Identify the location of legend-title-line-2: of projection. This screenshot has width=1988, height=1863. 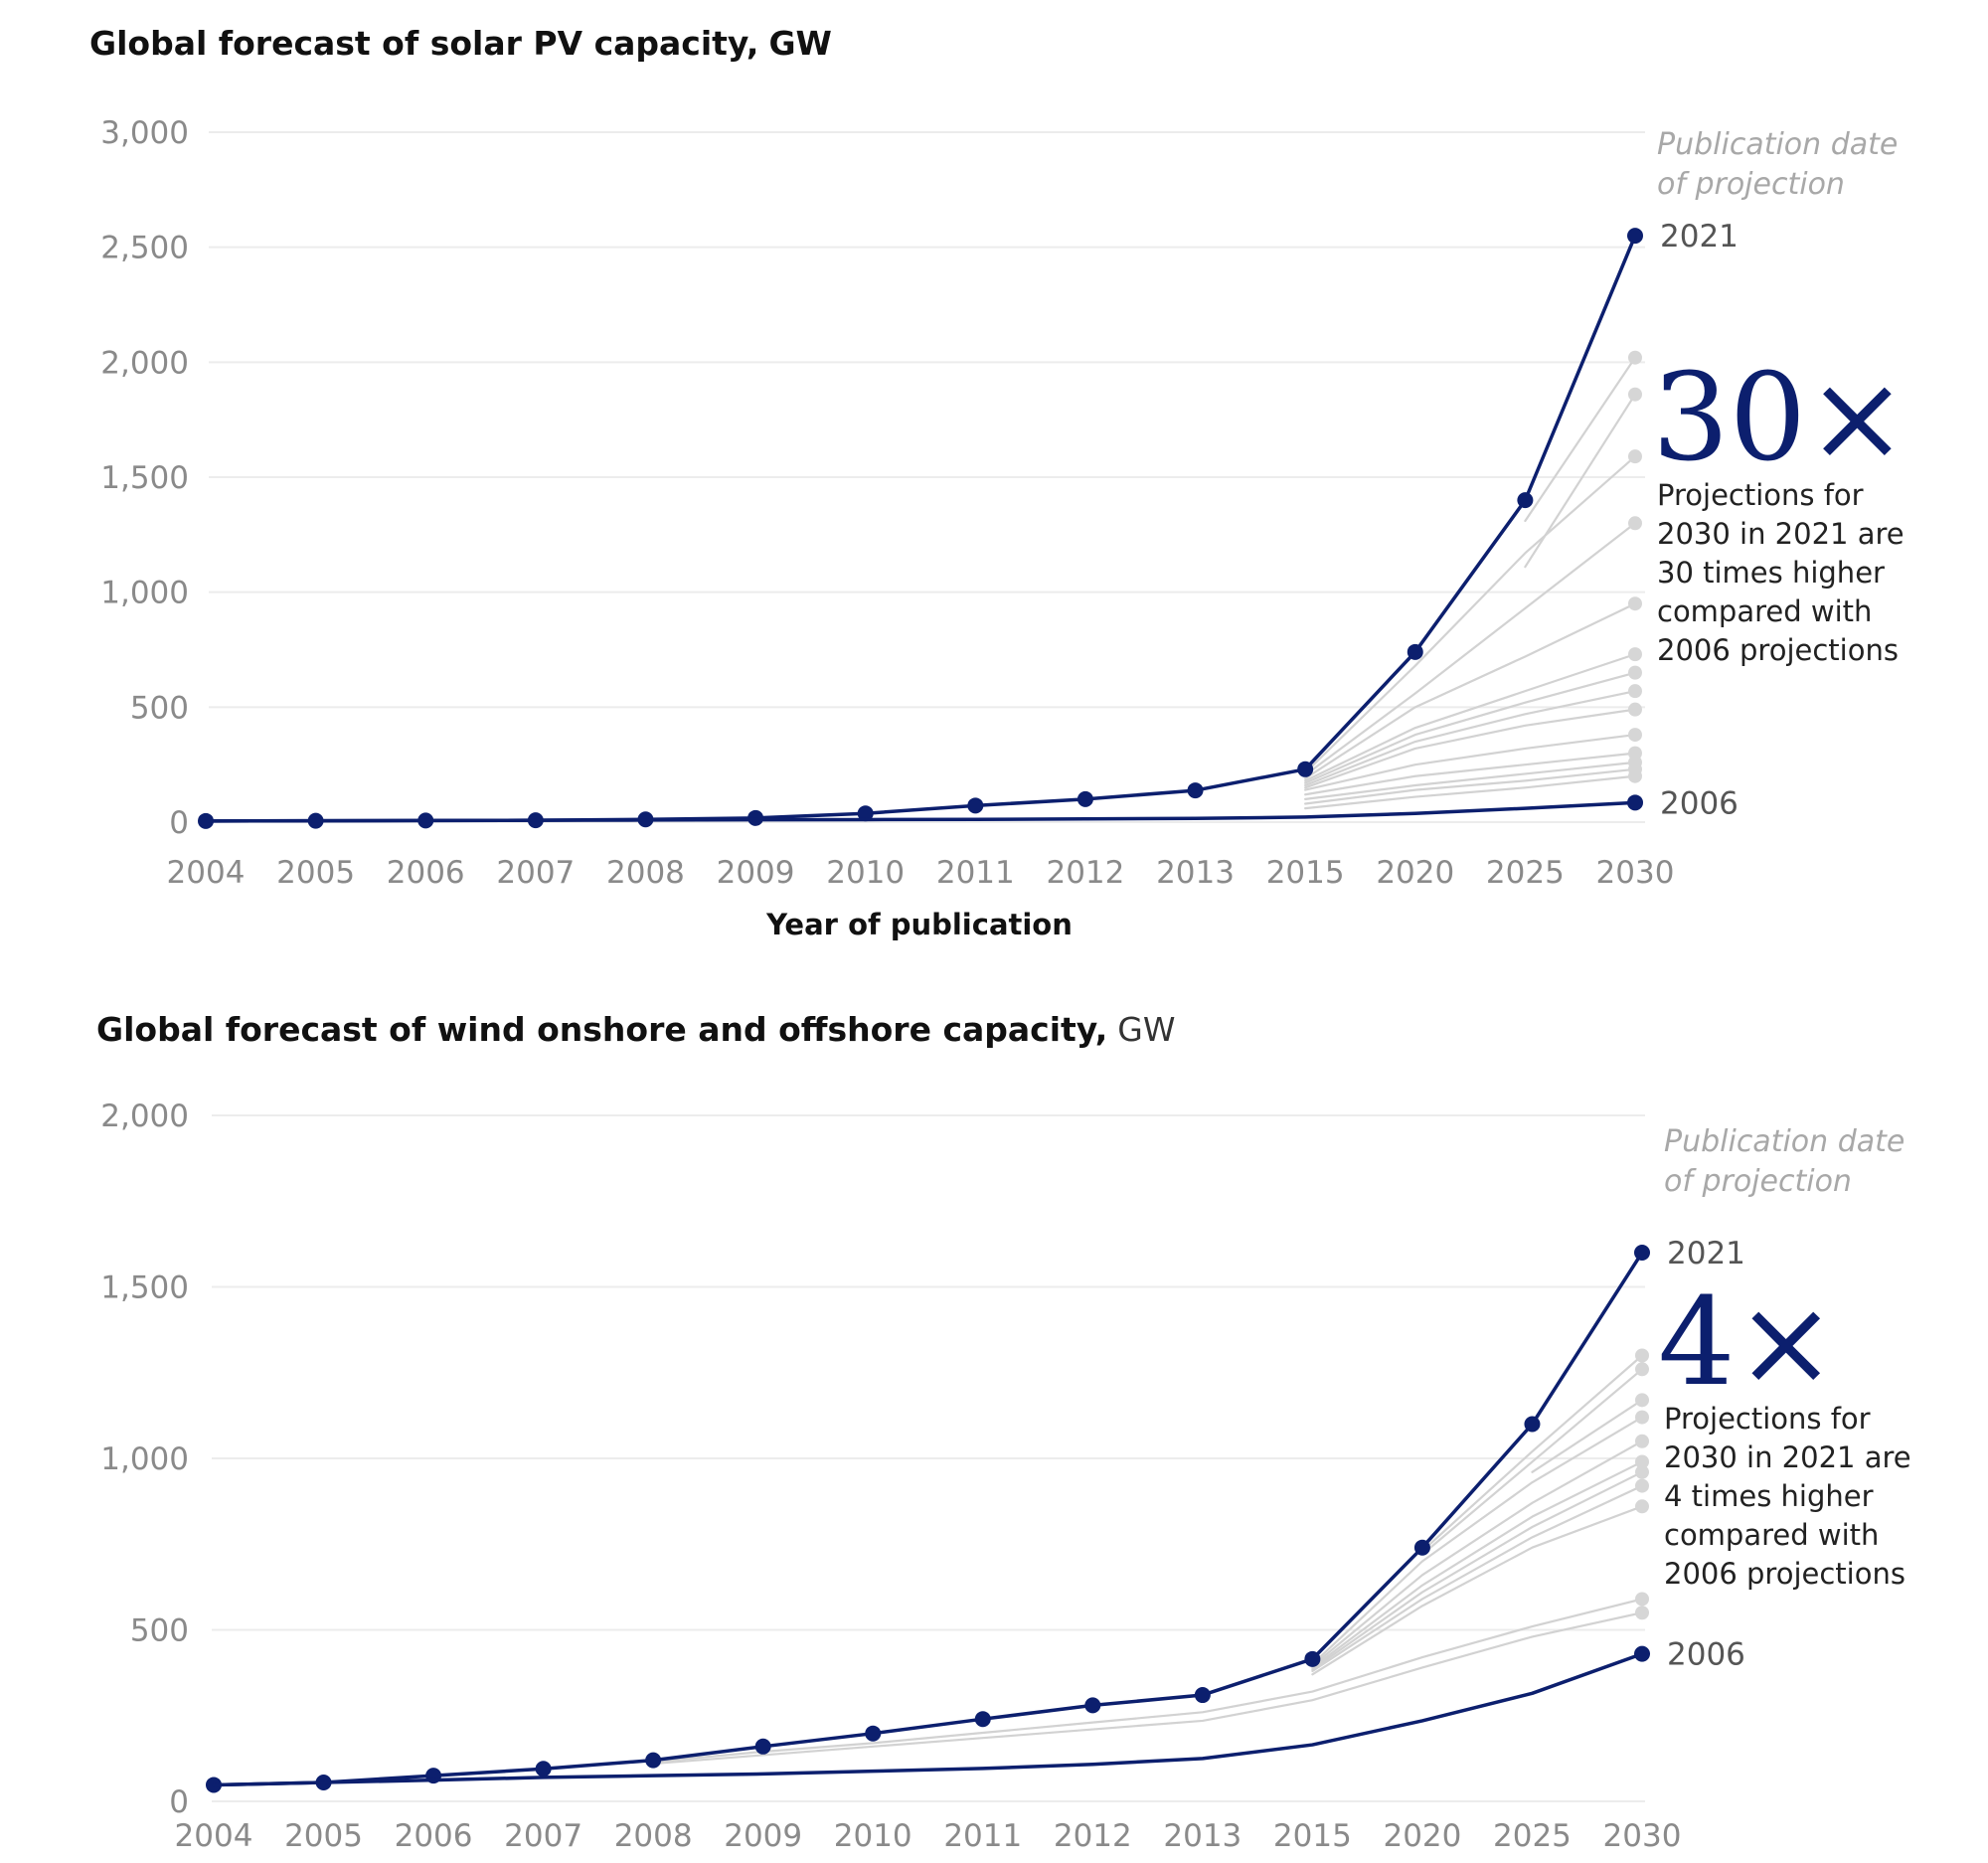
(1751, 184).